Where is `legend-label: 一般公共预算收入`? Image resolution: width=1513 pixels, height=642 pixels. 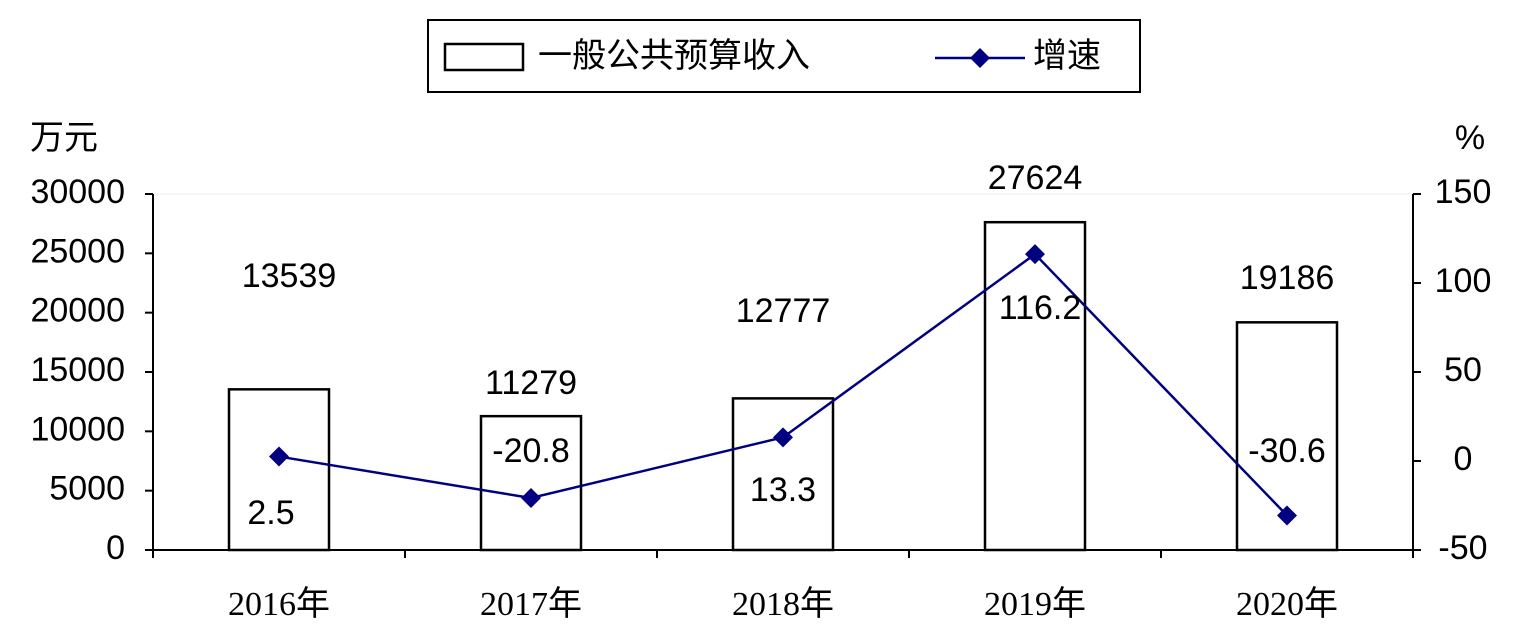
legend-label: 一般公共预算收入 is located at coordinates (674, 56).